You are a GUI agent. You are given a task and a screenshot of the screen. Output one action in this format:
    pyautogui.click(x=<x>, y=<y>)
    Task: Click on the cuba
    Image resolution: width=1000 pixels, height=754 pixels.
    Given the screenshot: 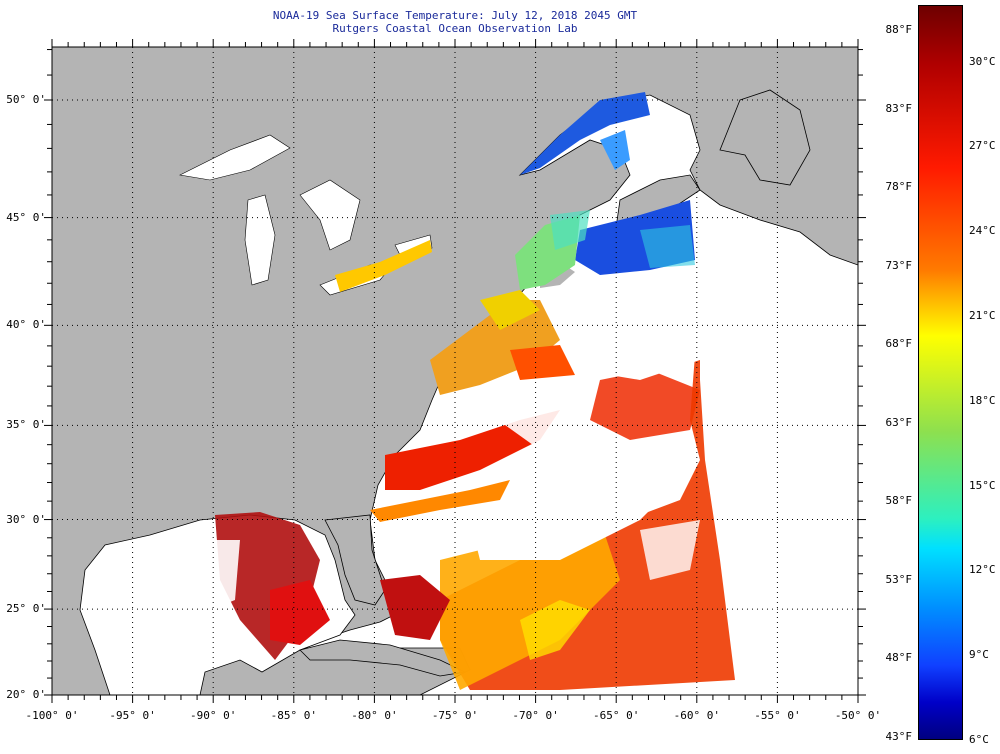 What is the action you would take?
    pyautogui.click(x=383, y=658)
    